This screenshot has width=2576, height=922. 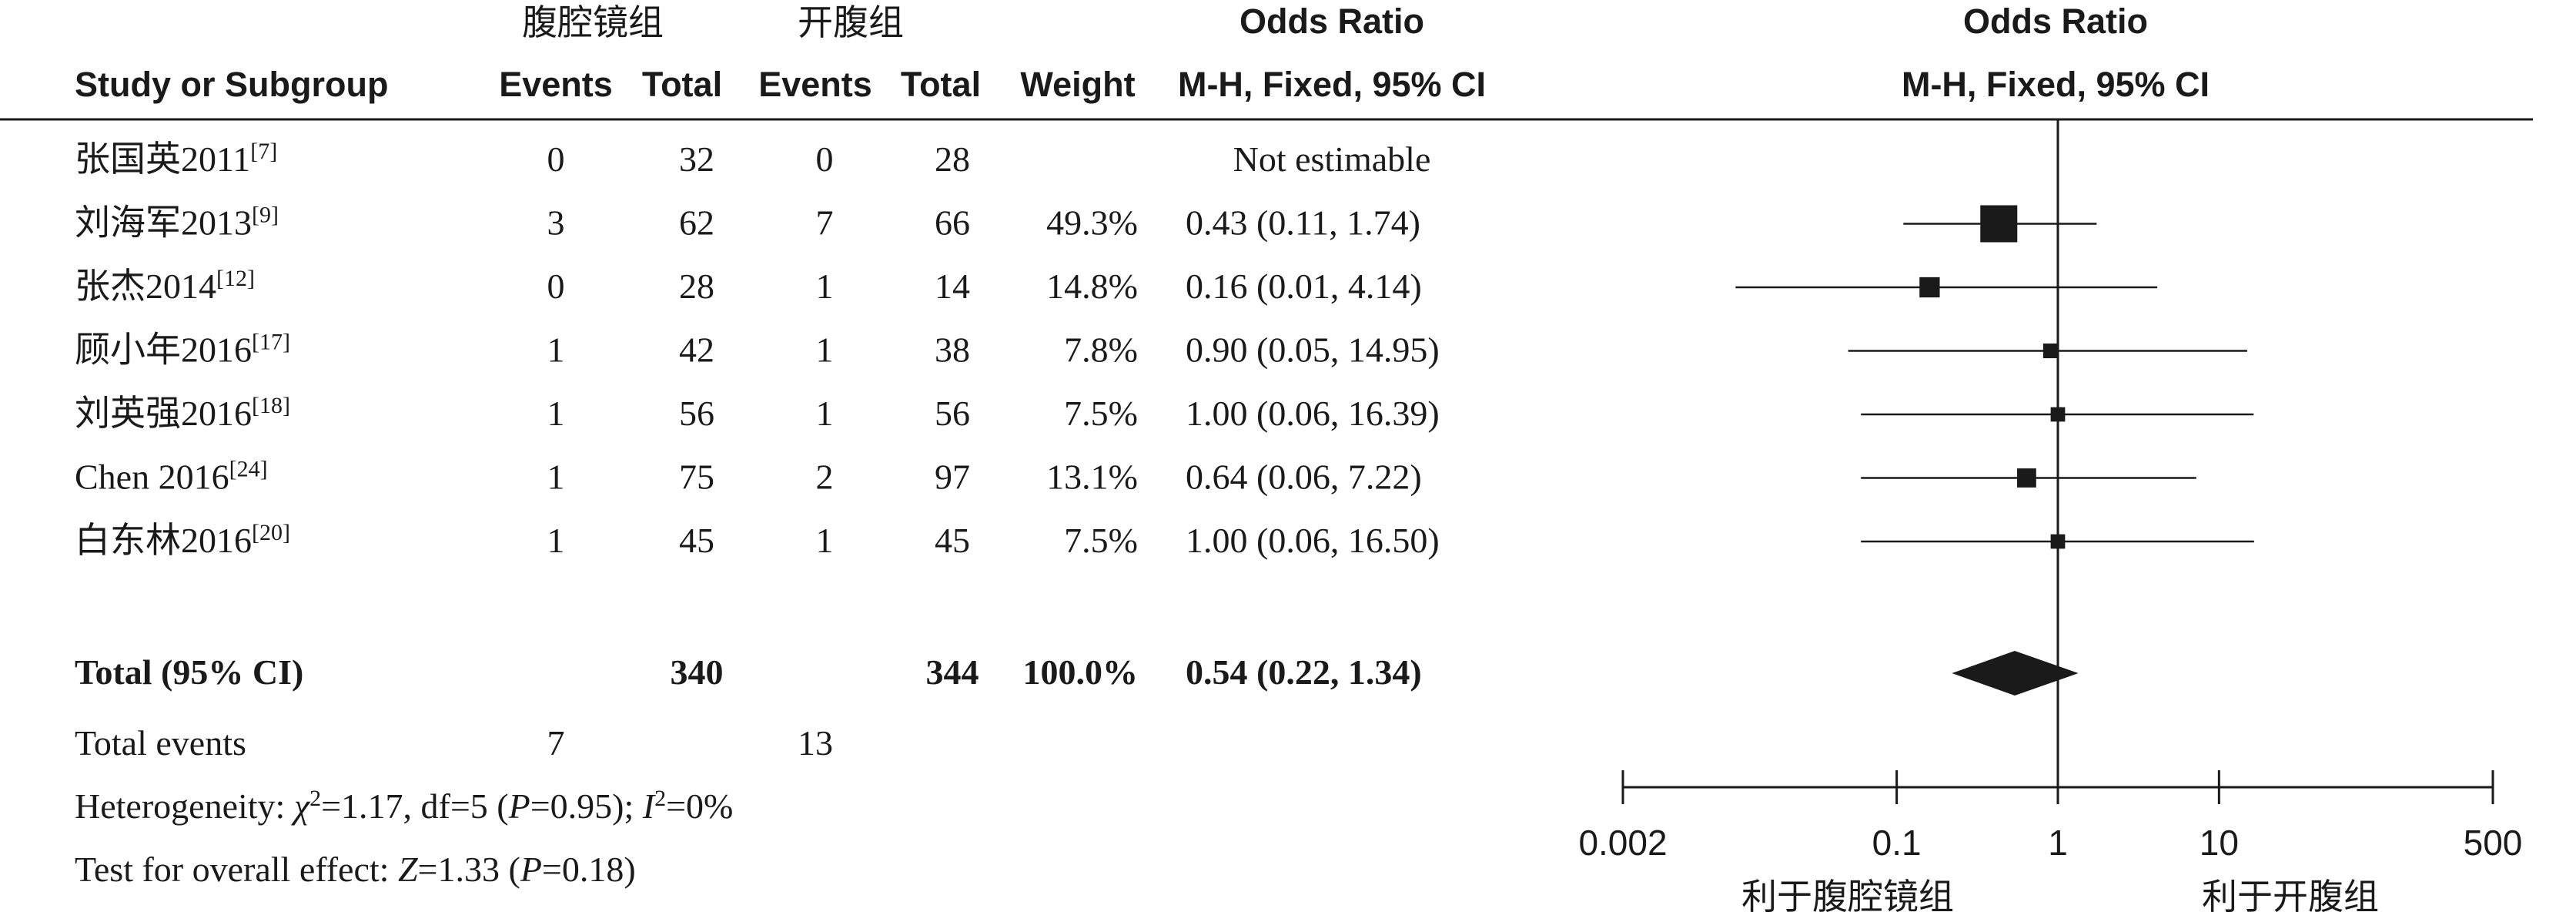 I want to click on method-column-header: M-H, Fixed, 95% CI, so click(x=1332, y=84).